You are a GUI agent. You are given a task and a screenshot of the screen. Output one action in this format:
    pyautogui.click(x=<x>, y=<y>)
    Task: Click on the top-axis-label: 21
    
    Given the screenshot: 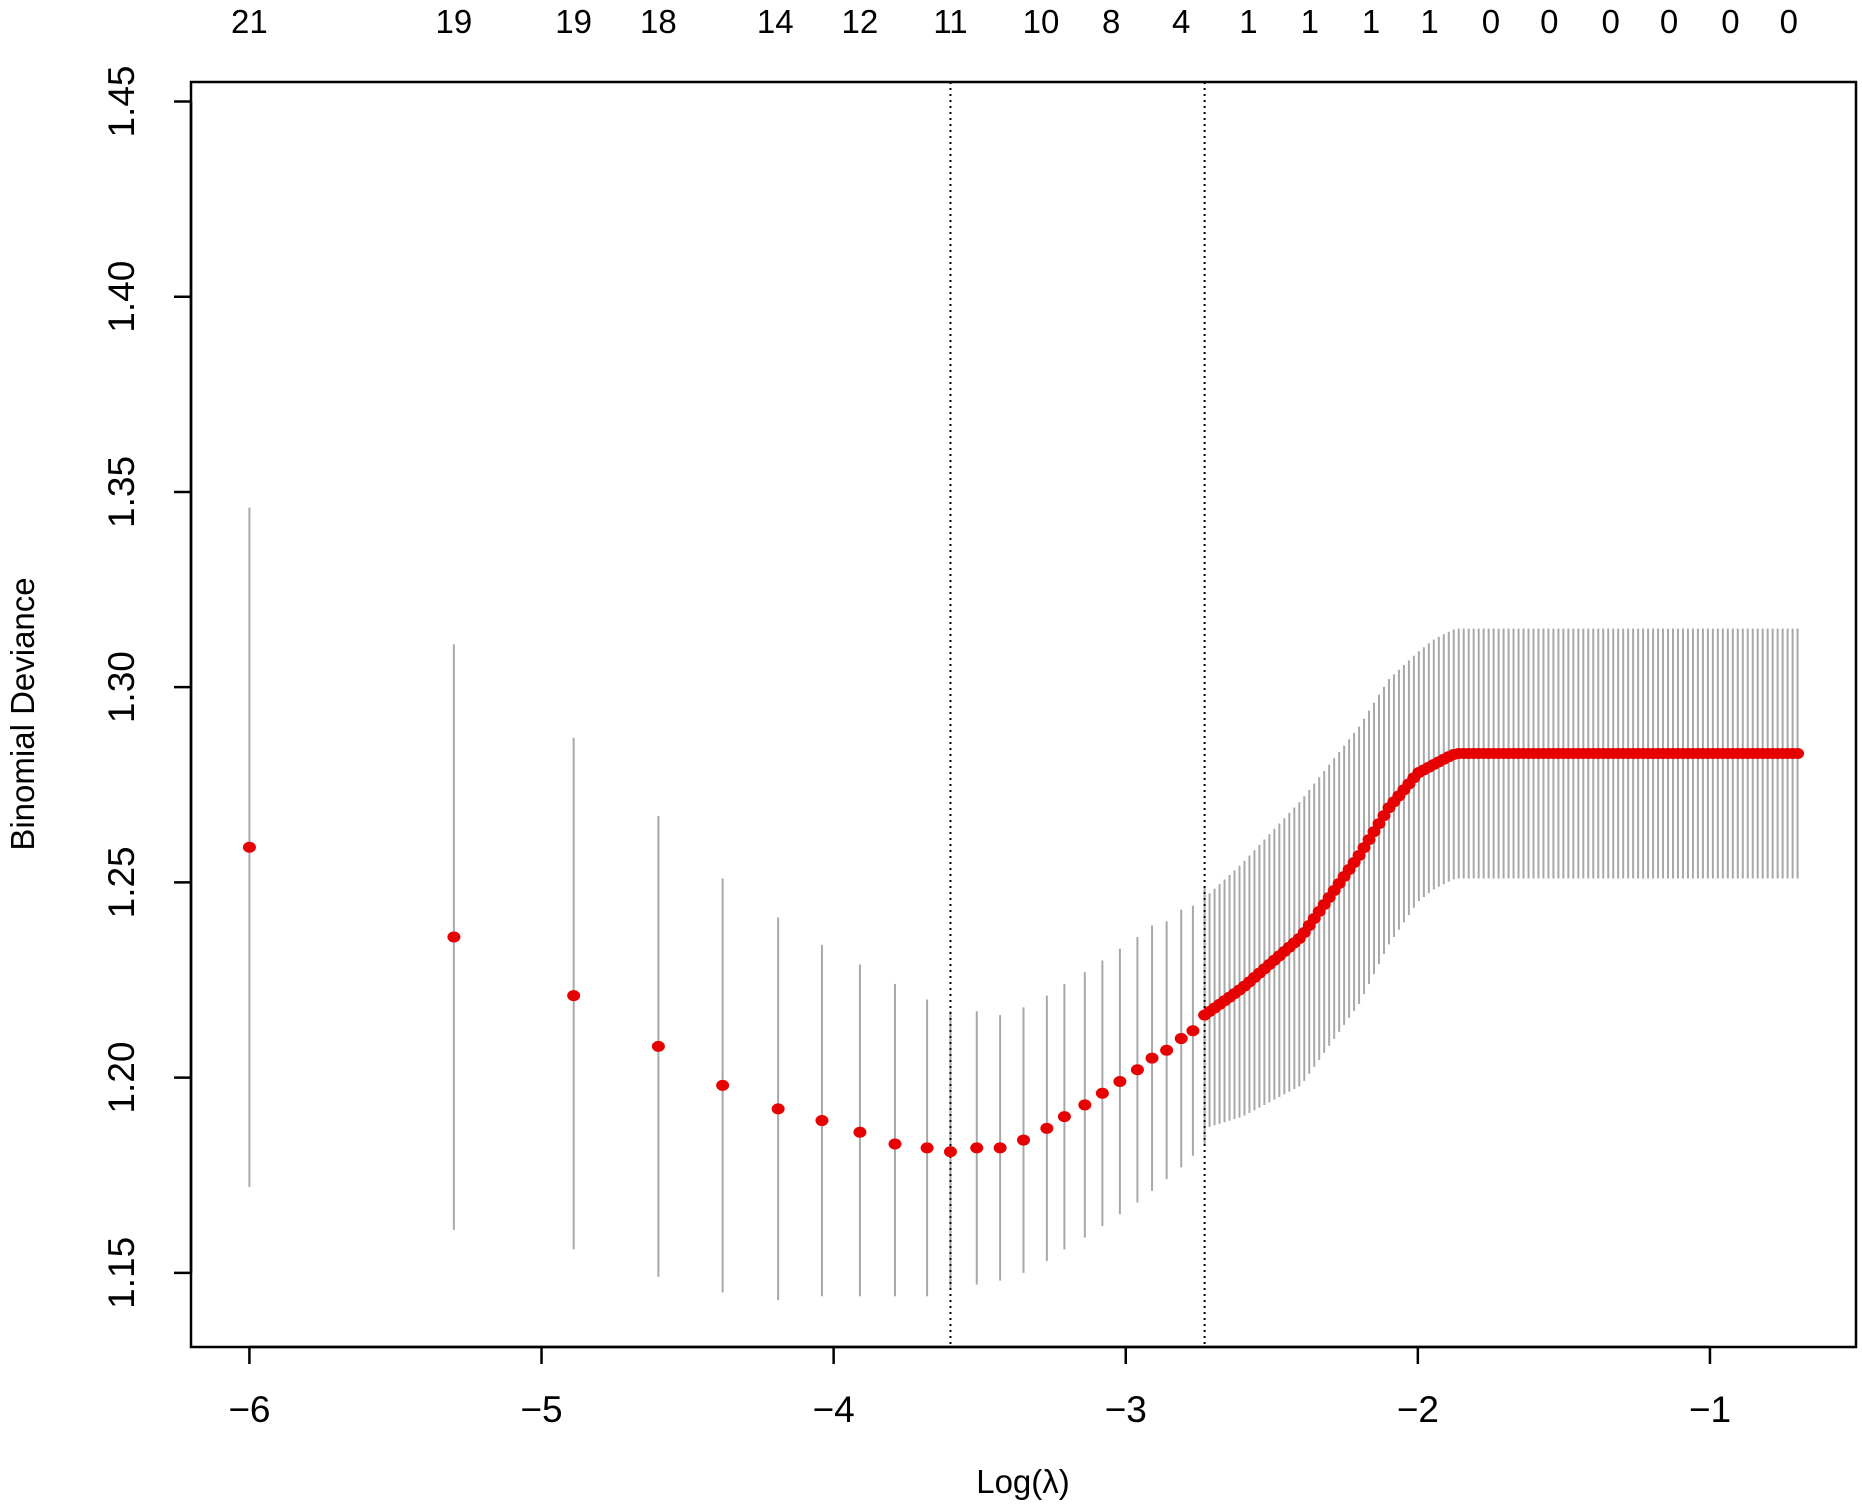 What is the action you would take?
    pyautogui.click(x=249, y=21)
    